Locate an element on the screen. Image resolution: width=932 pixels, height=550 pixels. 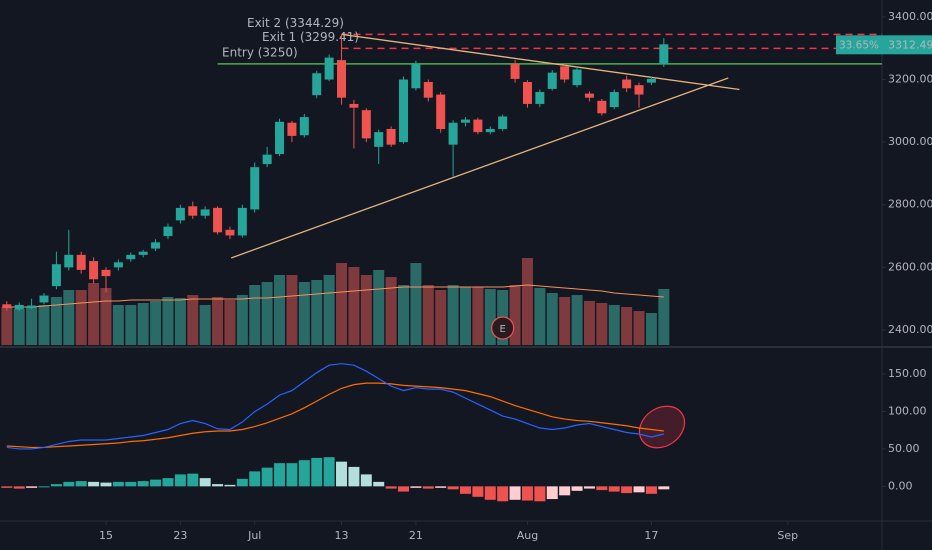
x-tick-label: 13 is located at coordinates (342, 535).